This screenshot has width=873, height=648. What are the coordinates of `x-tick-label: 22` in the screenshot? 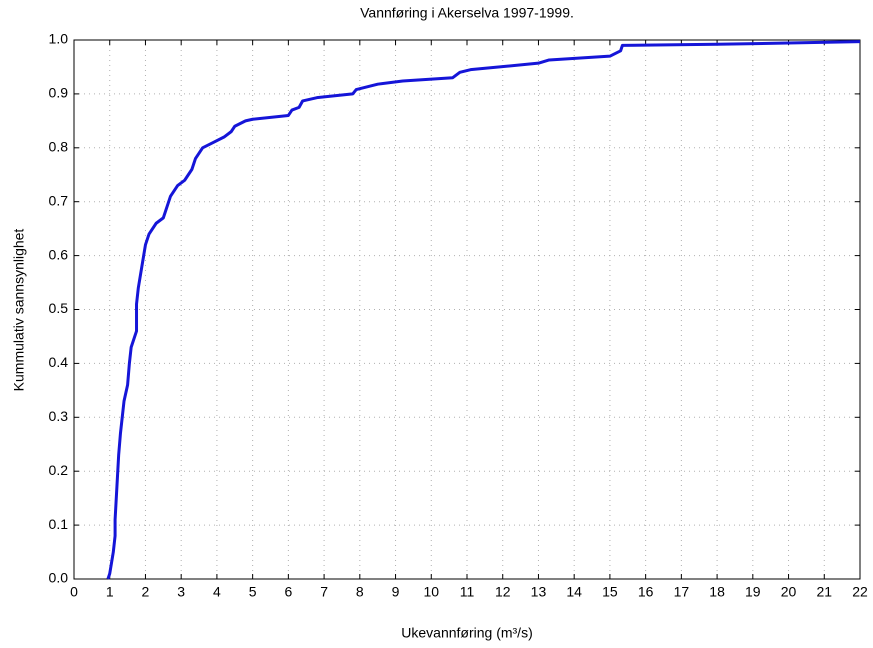 It's located at (860, 592).